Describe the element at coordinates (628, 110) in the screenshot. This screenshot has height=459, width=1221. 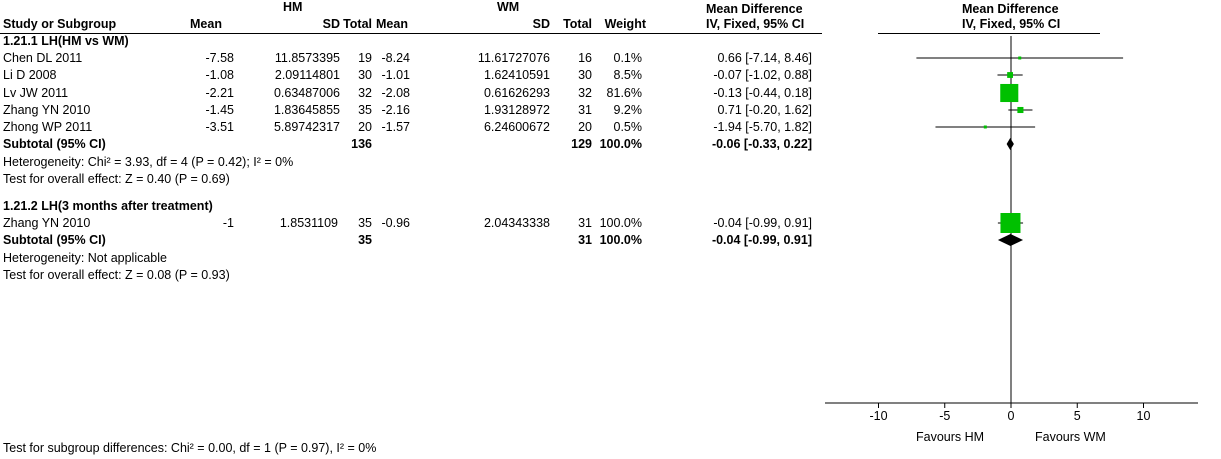
I see `weight: 9.2%` at that location.